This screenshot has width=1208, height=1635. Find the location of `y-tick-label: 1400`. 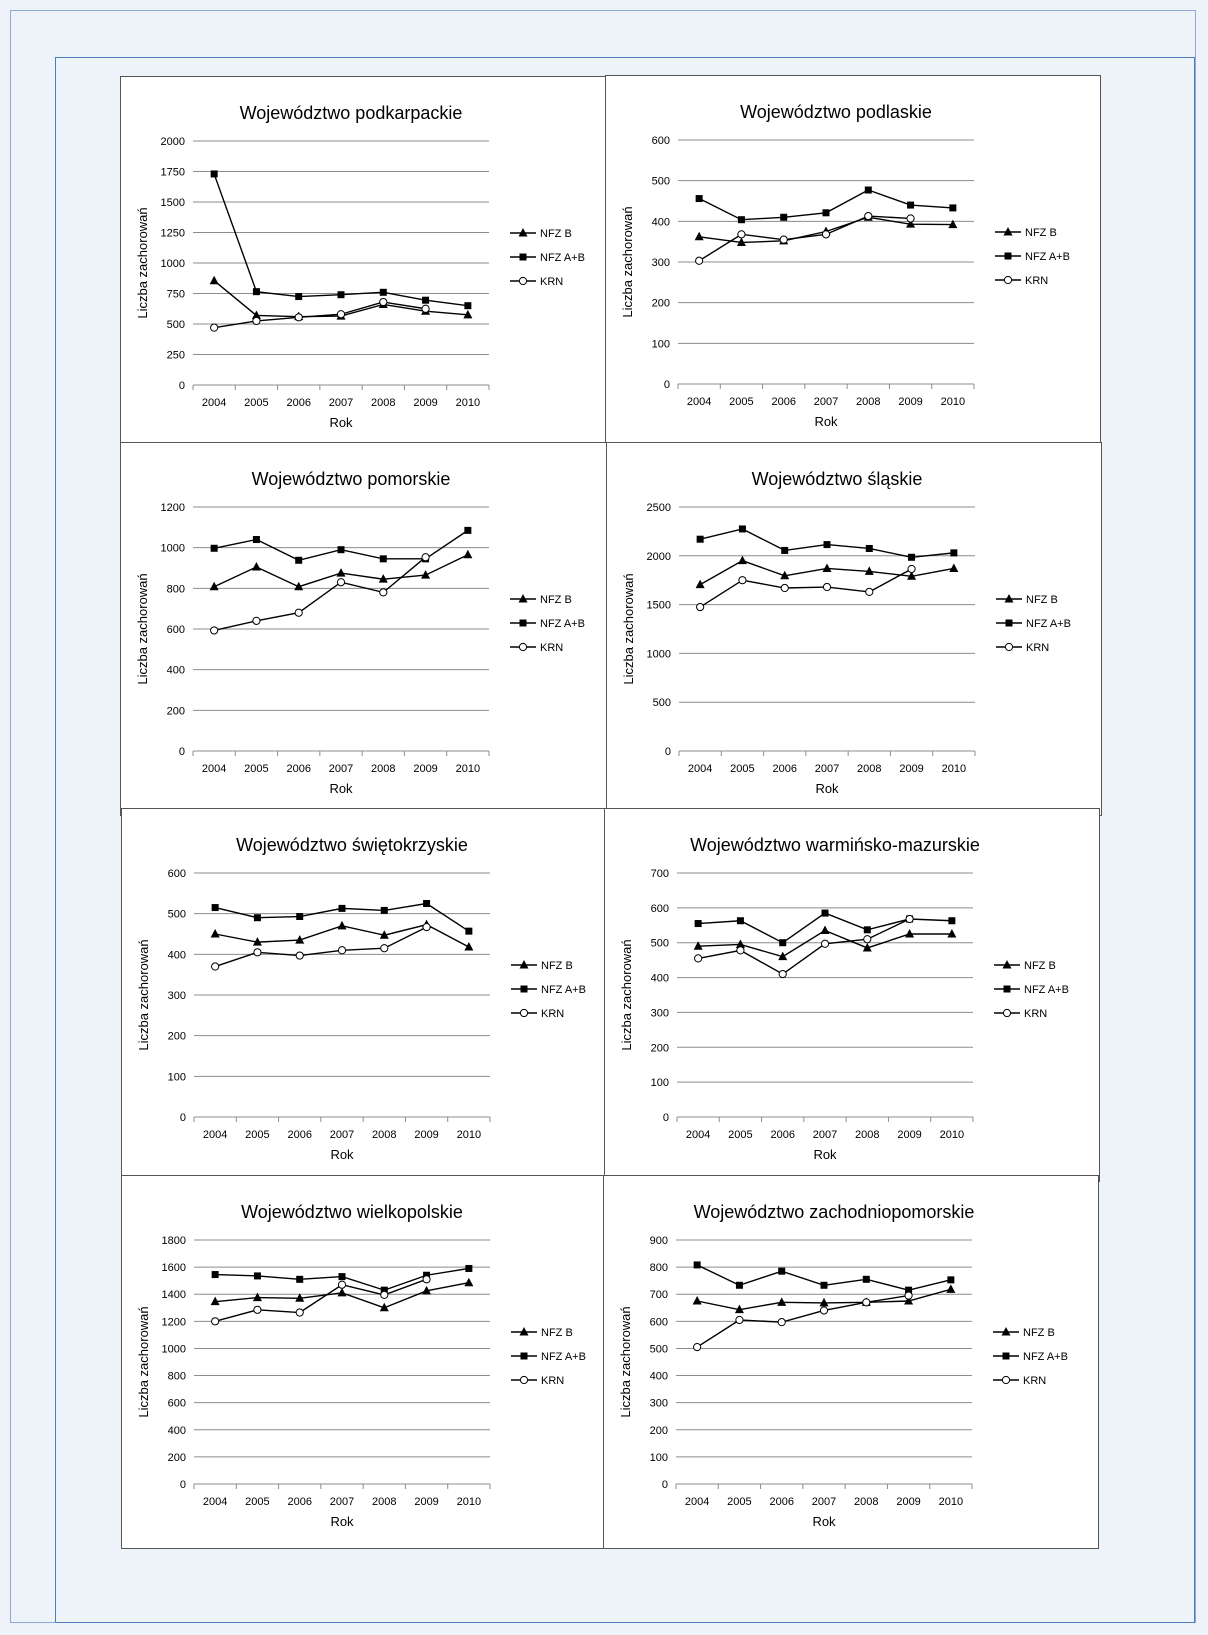

y-tick-label: 1400 is located at coordinates (174, 1295).